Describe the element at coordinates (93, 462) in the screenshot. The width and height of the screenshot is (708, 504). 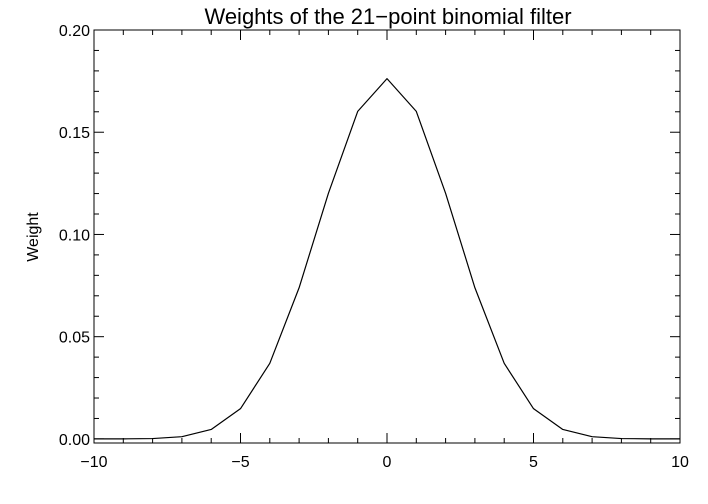
I see `x-tick-label: −10` at that location.